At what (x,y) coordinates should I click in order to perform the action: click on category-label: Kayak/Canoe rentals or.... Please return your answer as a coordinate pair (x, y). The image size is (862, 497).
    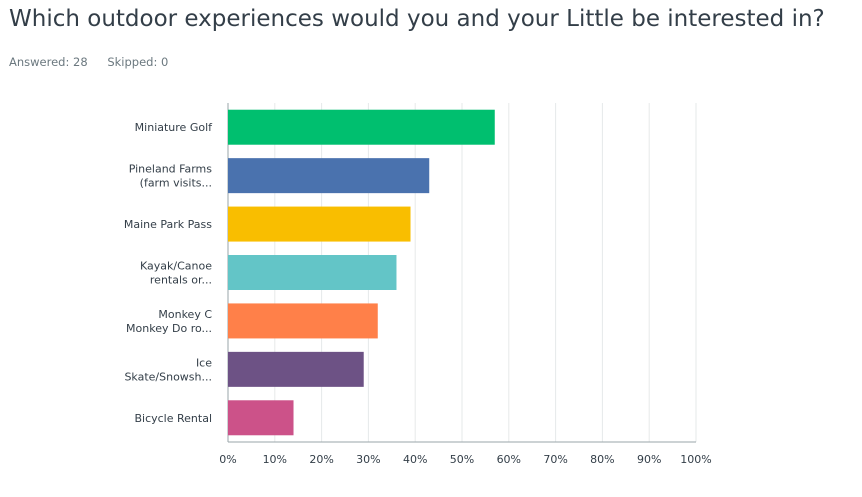
    Looking at the image, I should click on (176, 273).